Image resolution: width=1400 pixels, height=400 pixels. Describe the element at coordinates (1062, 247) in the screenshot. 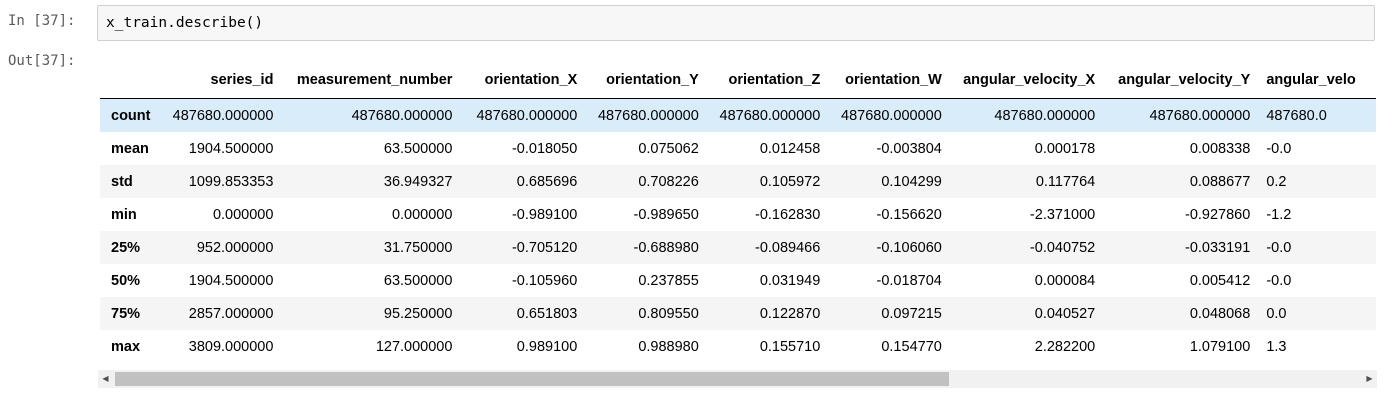

I see `table-cell: -0.040752` at that location.